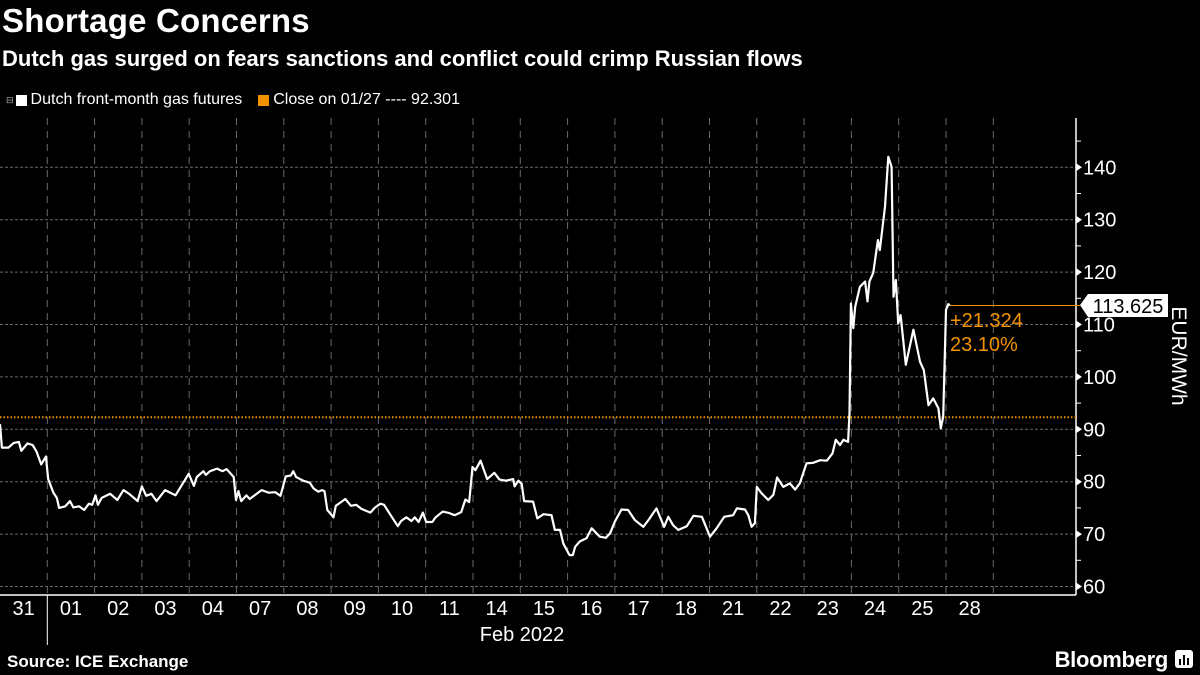  Describe the element at coordinates (24, 609) in the screenshot. I see `x-tick-label: 31` at that location.